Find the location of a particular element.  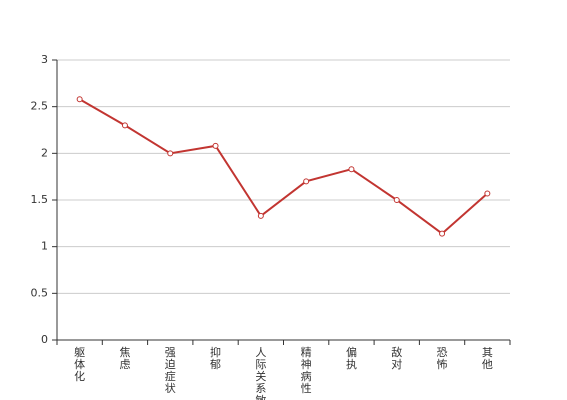

y-tick-label: 0 is located at coordinates (44, 339).